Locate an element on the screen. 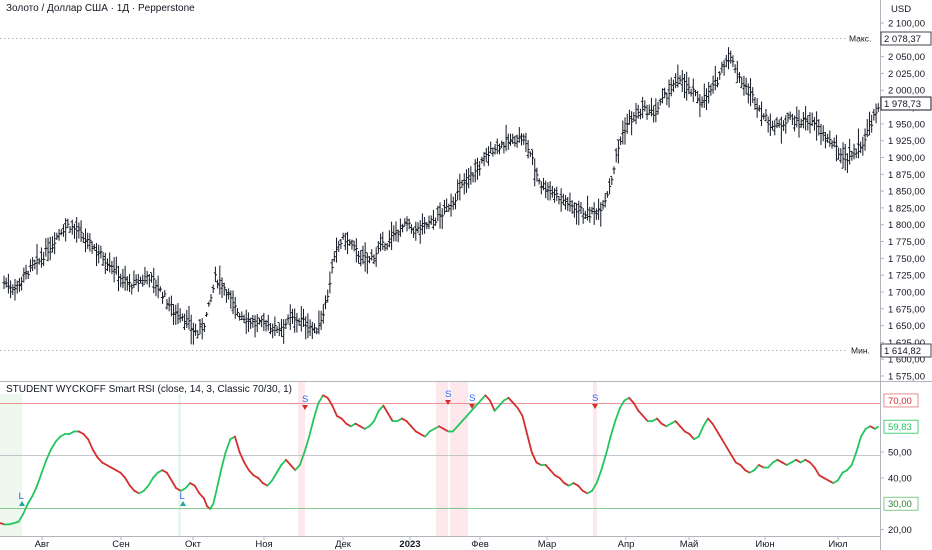 The image size is (932, 550). rsi-tick-label: 50,00 is located at coordinates (900, 453).